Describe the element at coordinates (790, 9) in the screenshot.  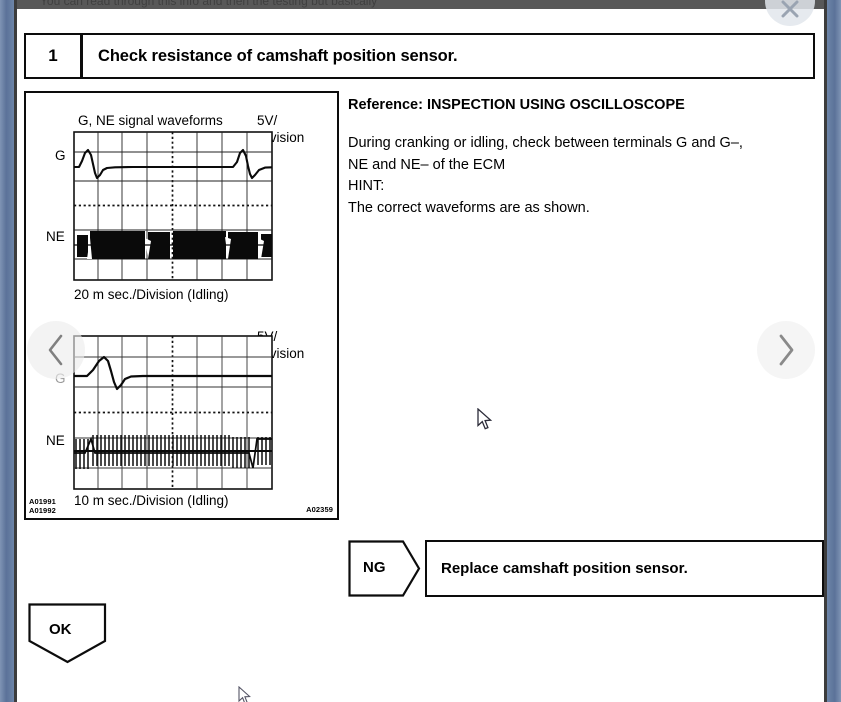
I see `close-icon` at that location.